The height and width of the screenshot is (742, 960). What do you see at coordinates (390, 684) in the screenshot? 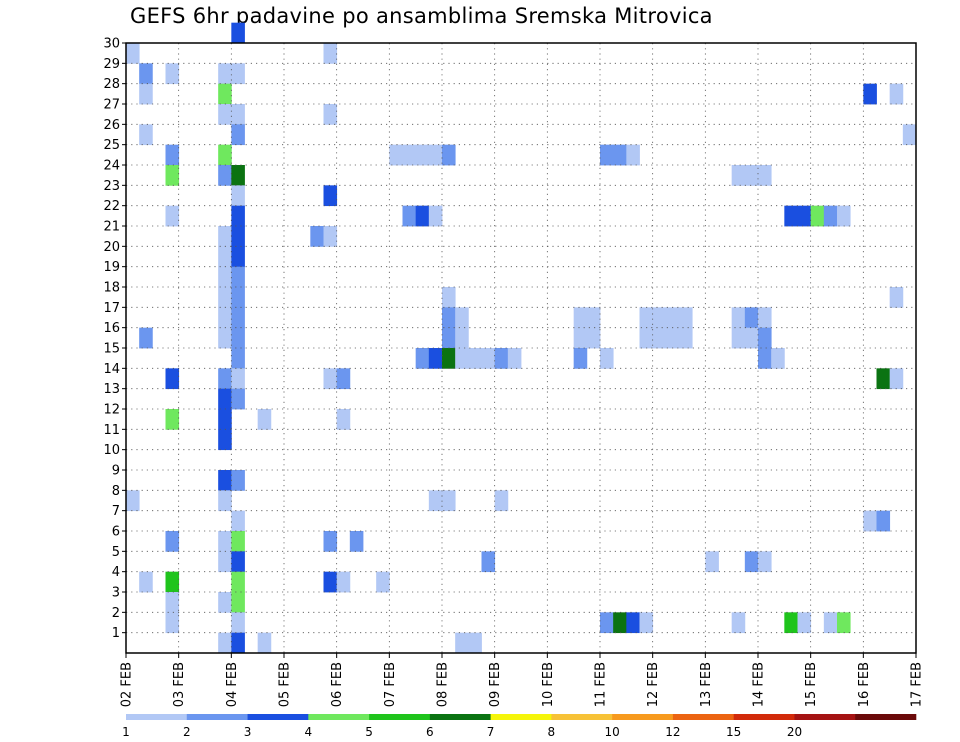
I see `x-tick-label: 07 FEB` at bounding box center [390, 684].